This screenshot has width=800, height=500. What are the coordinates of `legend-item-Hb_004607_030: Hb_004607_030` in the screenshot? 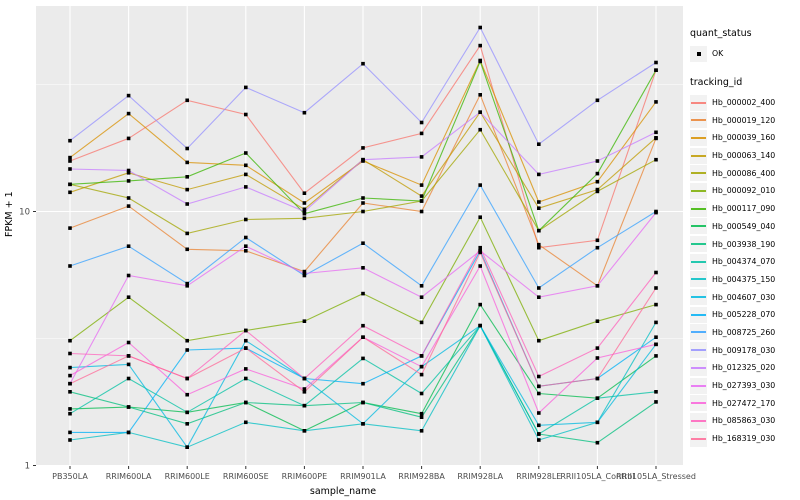 It's located at (745, 297).